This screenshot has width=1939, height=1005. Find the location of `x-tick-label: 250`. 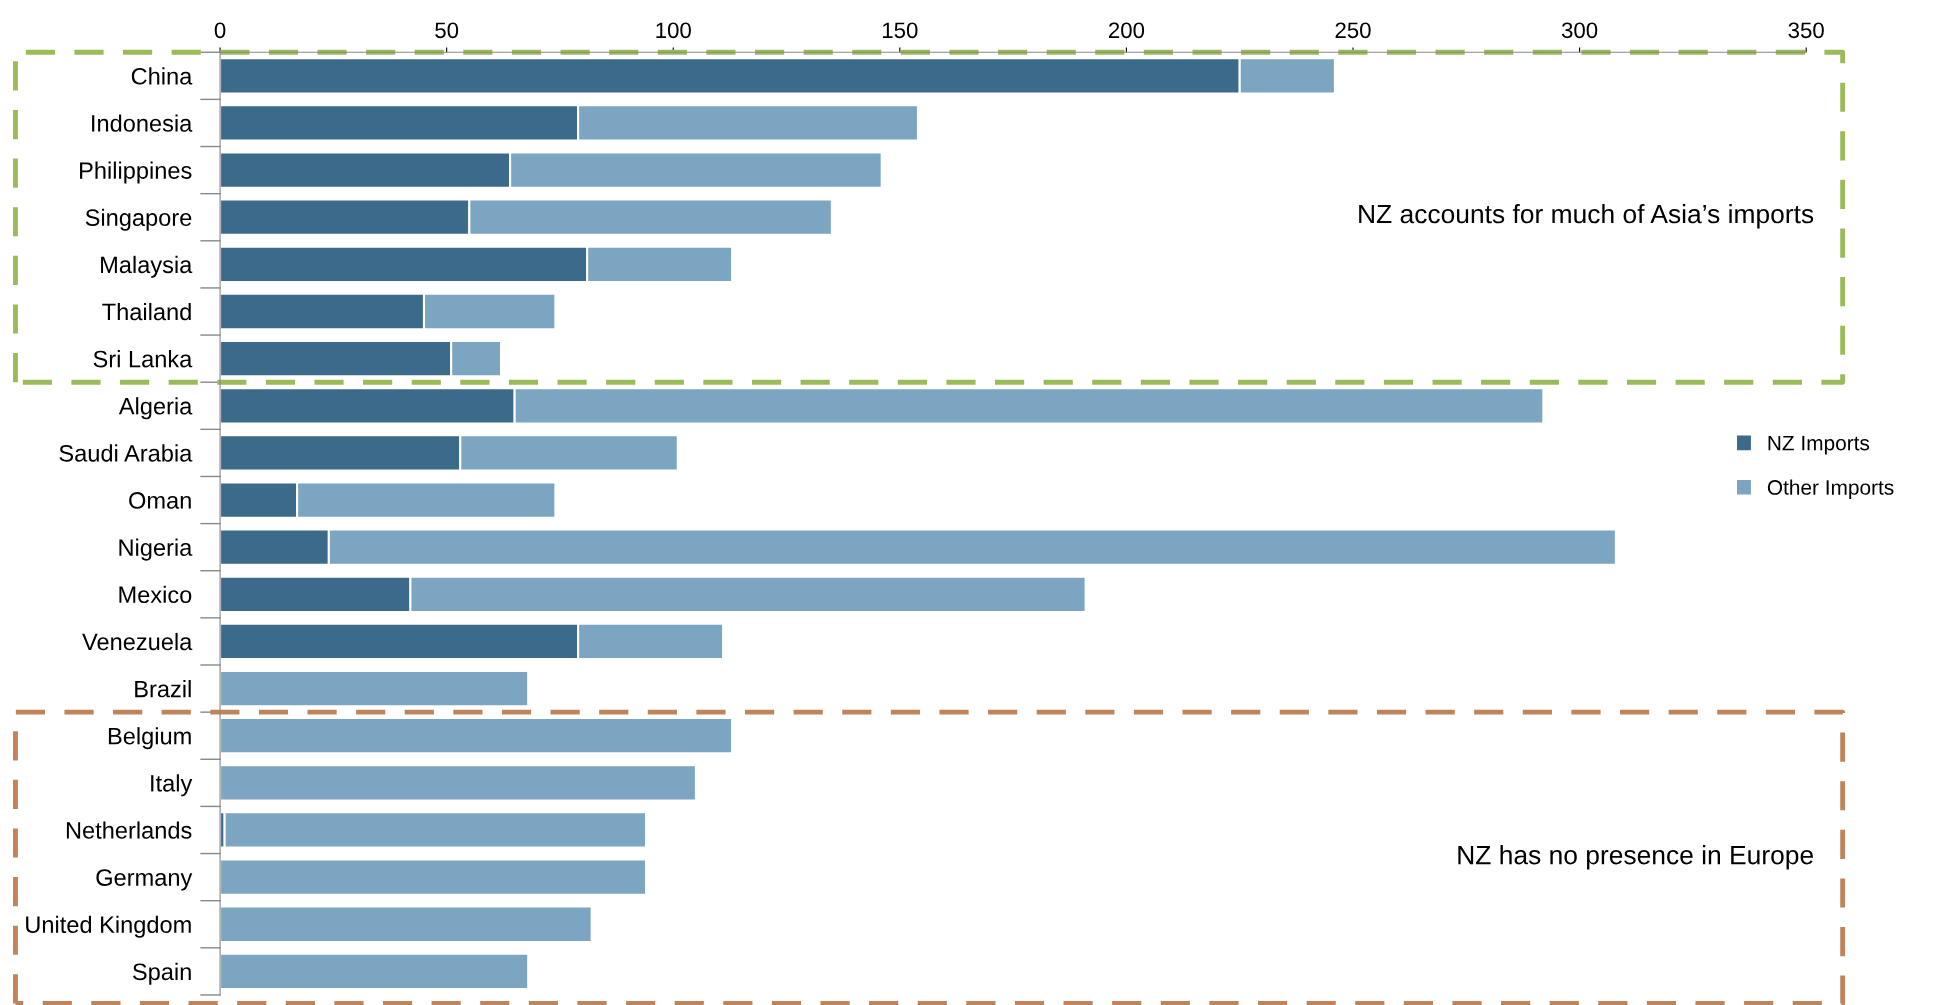

x-tick-label: 250 is located at coordinates (1353, 30).